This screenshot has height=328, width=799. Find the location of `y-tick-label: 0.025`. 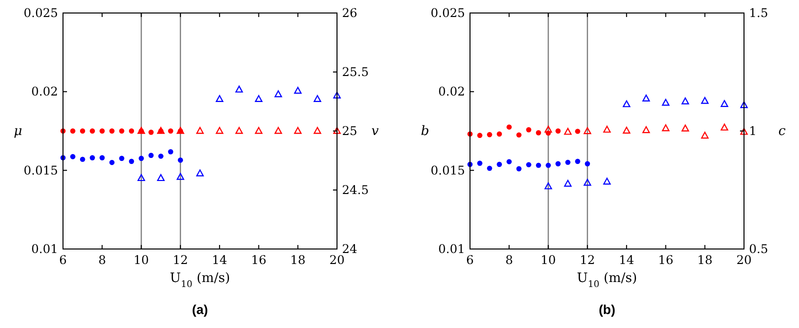

y-tick-label: 0.025 is located at coordinates (41, 13).